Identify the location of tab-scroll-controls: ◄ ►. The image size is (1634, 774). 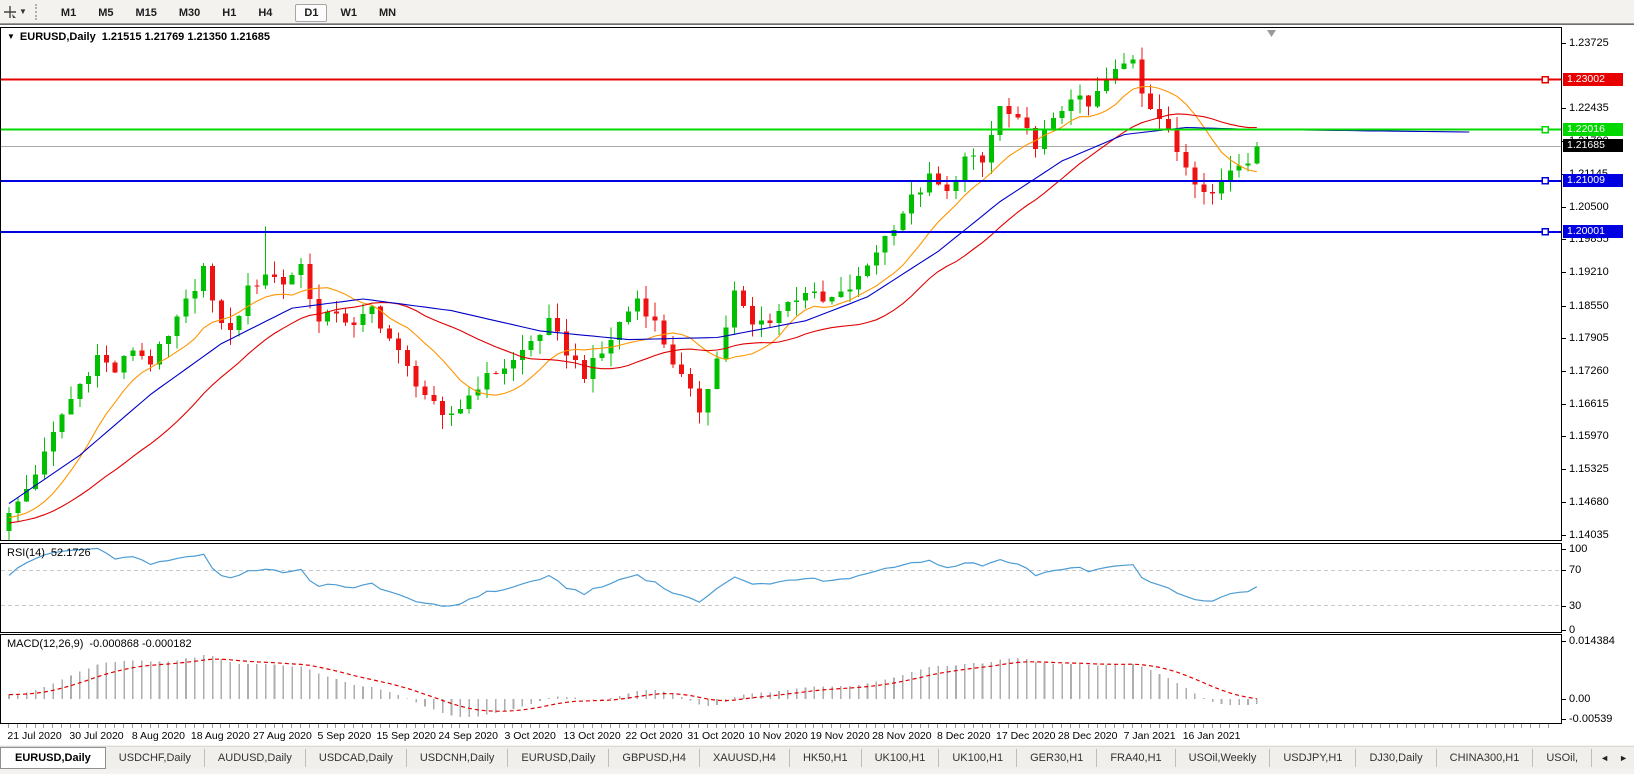
(1614, 758).